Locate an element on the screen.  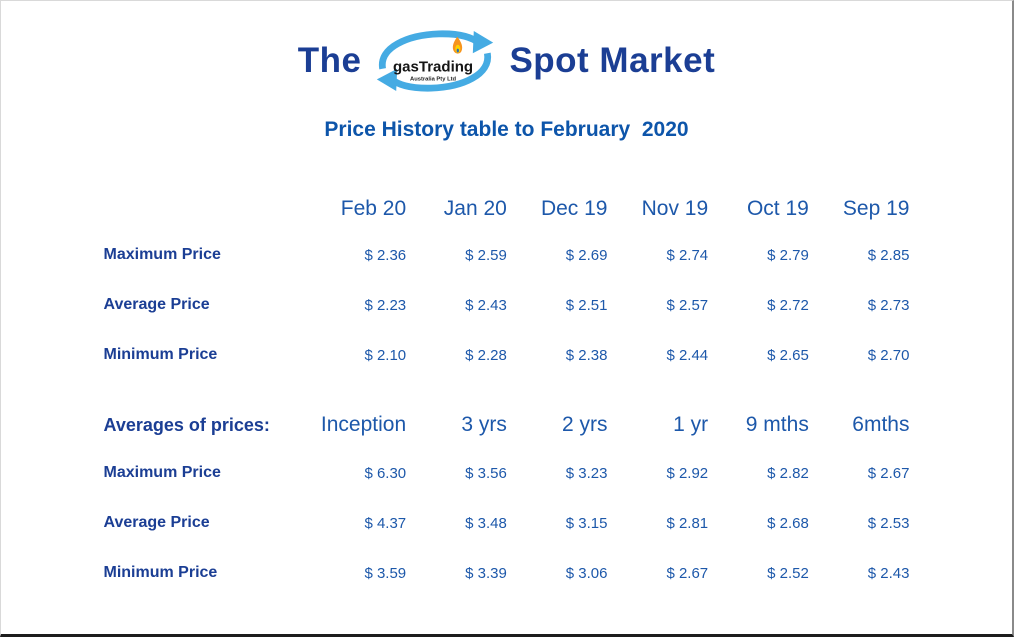
price-cell: $ 2.73 is located at coordinates (888, 305).